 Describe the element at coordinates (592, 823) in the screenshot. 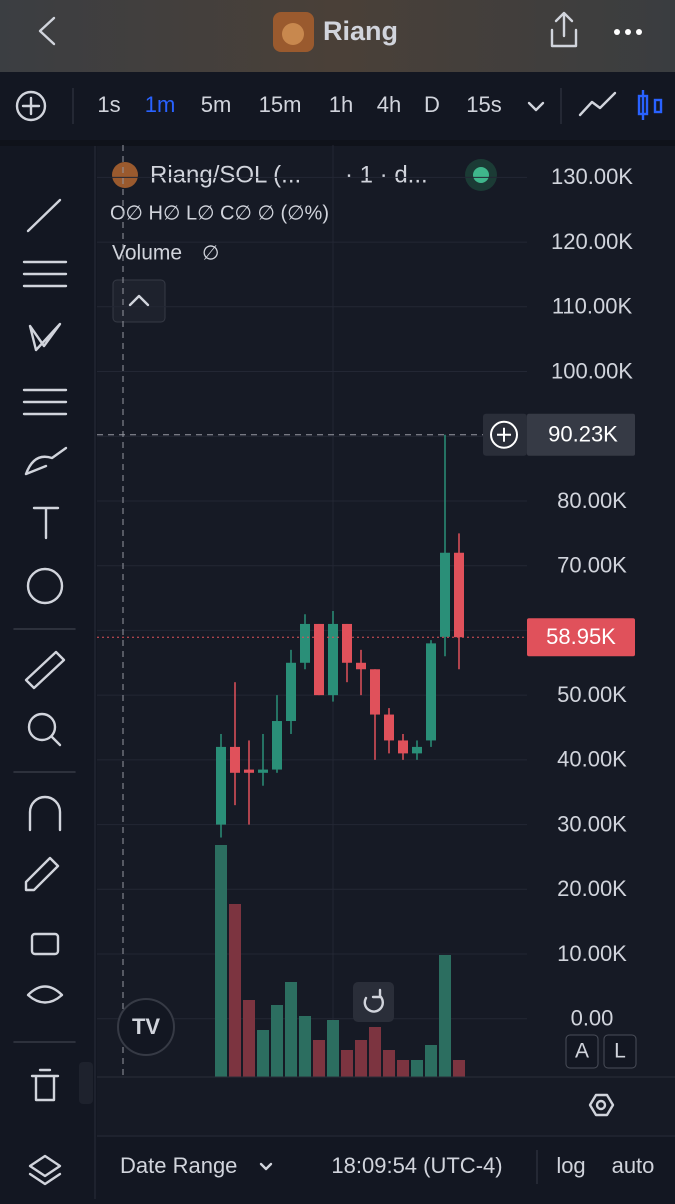

I see `y-tick-label: 30.00K` at that location.